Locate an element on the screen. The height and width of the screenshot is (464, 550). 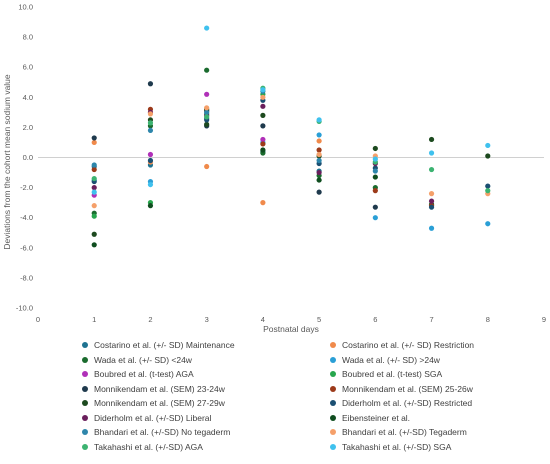
legend-label: Wada et al. (+/- SD) <24w is located at coordinates (143, 359).